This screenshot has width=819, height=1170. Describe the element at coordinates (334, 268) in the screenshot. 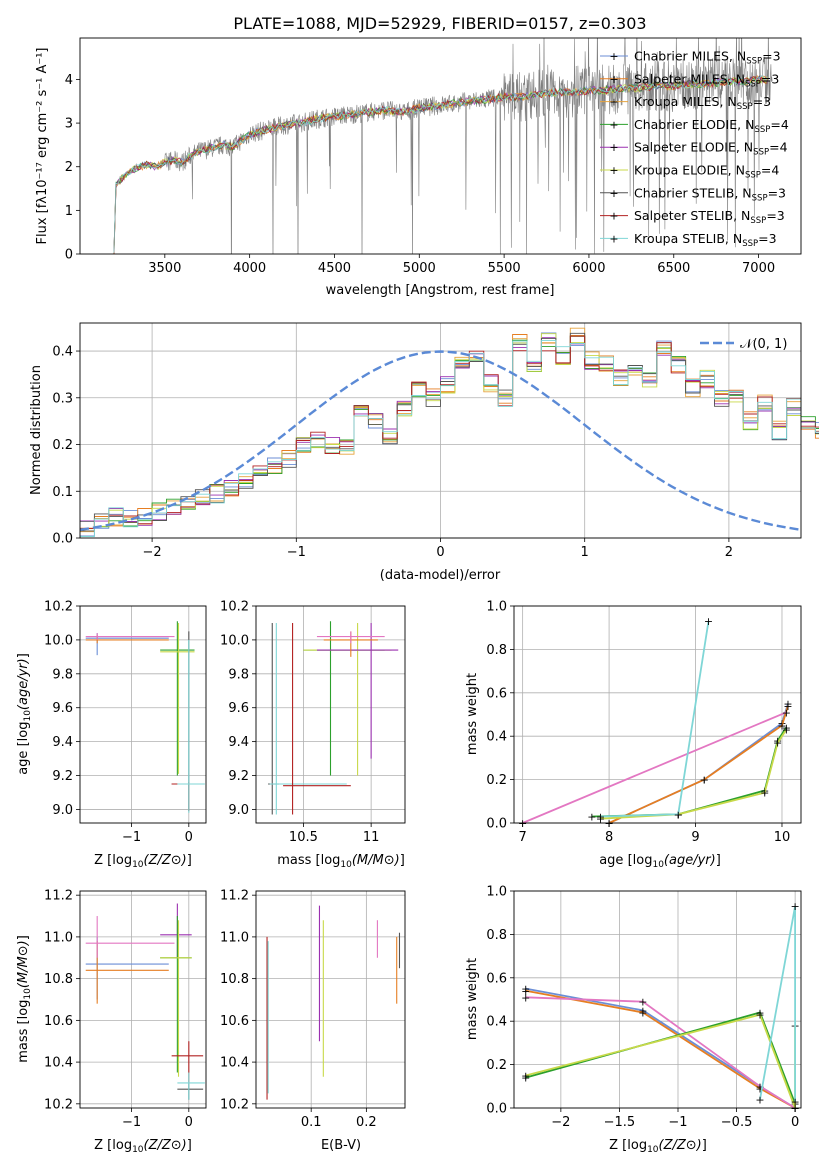

I see `x-tick-label: 4500` at that location.